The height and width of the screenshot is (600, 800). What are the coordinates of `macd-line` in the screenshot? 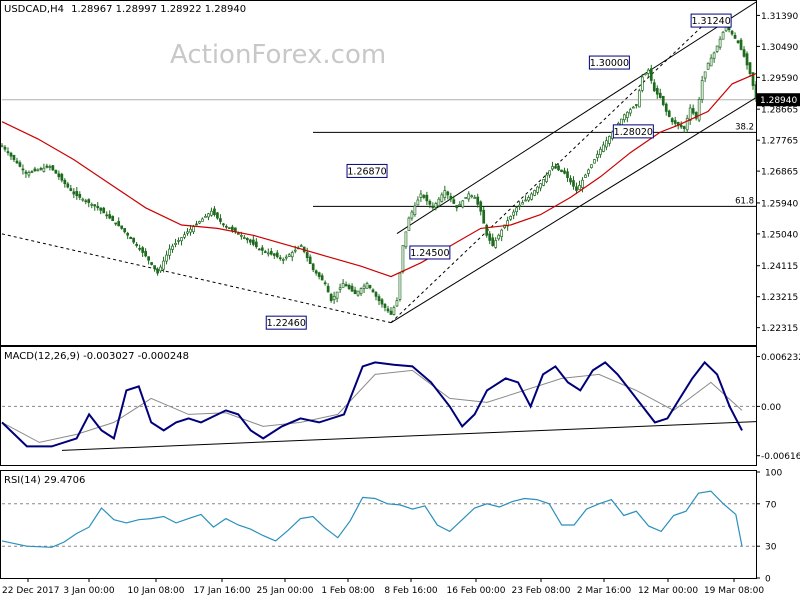 It's located at (372, 404).